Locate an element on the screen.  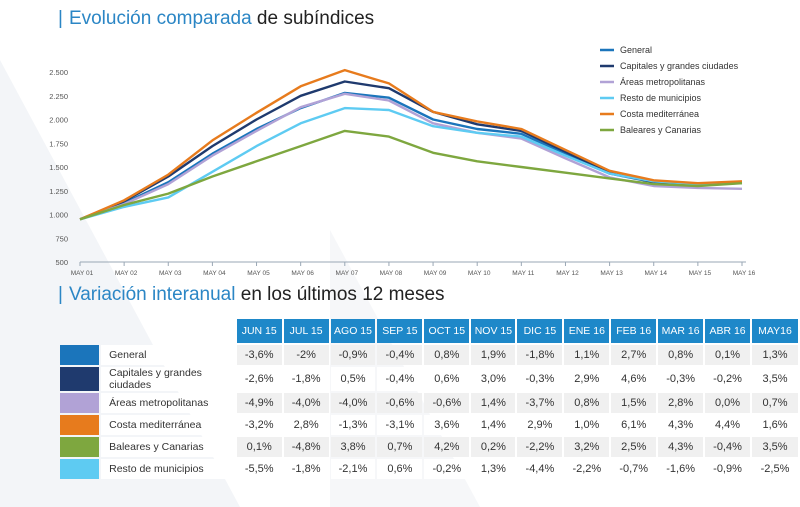
table-cell: 0,5% is located at coordinates (353, 379).